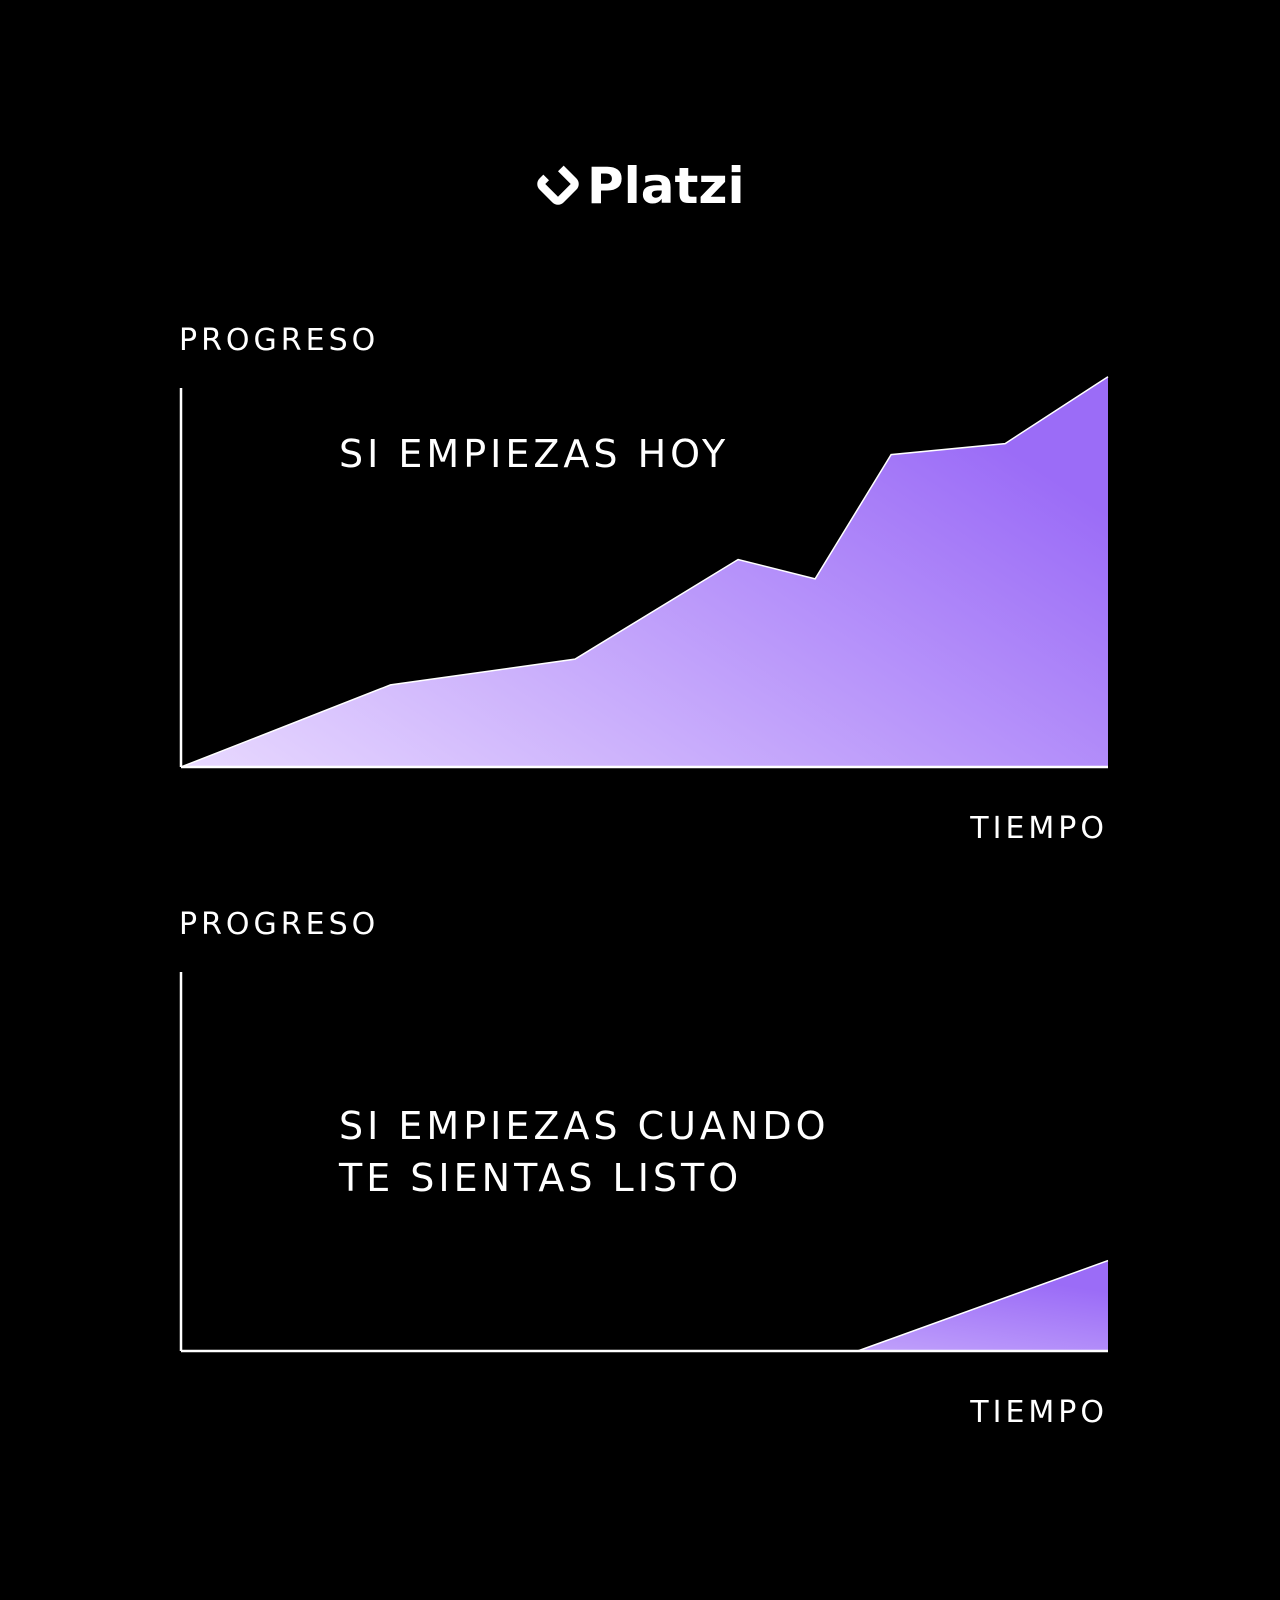 This screenshot has width=1280, height=1600. Describe the element at coordinates (1039, 1412) in the screenshot. I see `chart-2-x-axis-label: TIEMPO` at that location.